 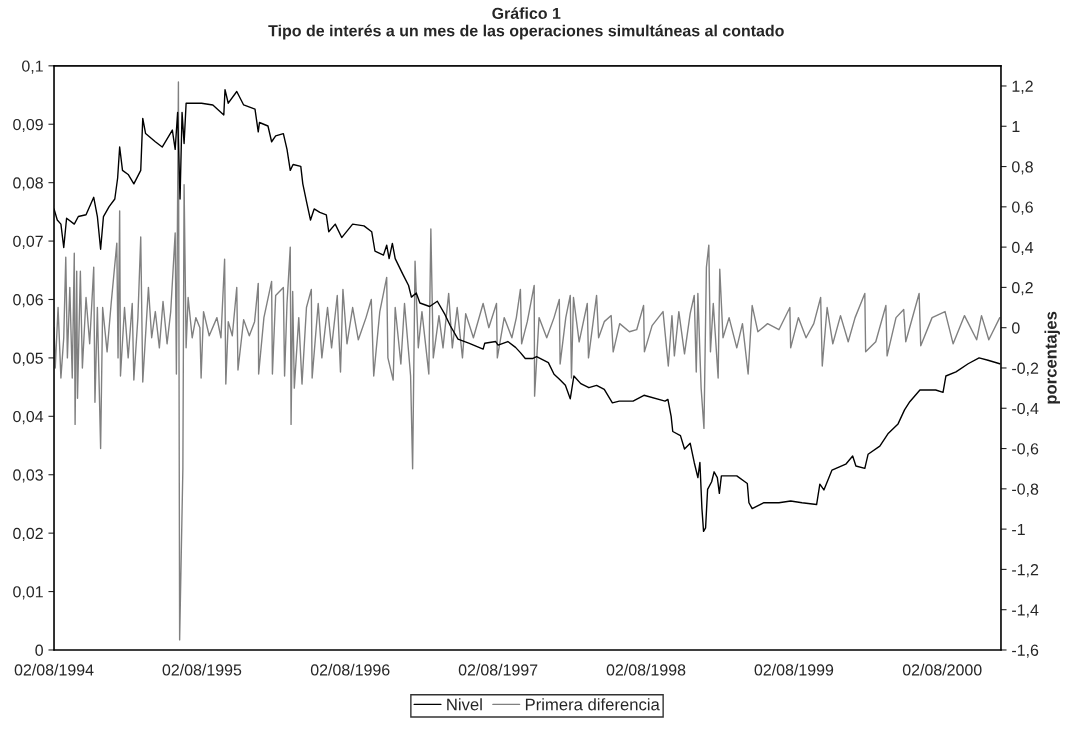 What do you see at coordinates (1025, 450) in the screenshot?
I see `y2-tick-label: -0,6` at bounding box center [1025, 450].